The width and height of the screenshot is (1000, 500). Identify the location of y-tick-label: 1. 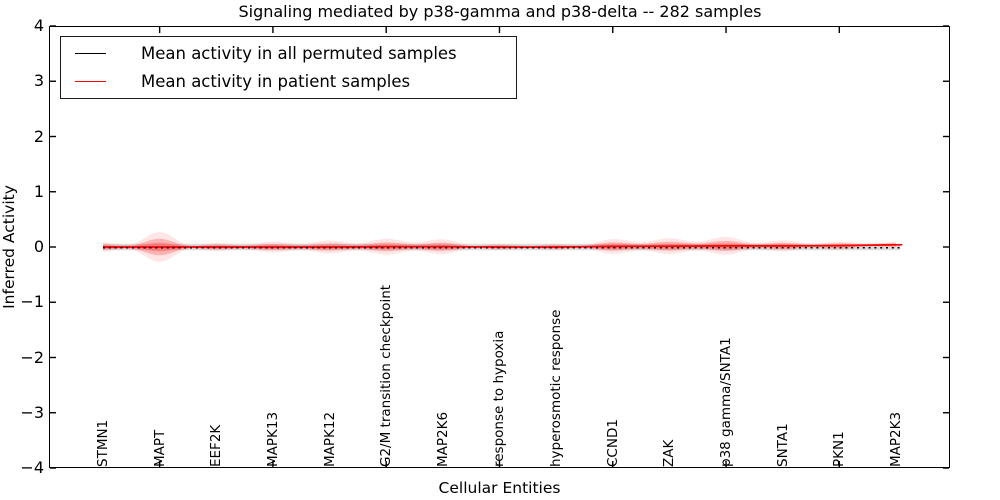
(38, 191).